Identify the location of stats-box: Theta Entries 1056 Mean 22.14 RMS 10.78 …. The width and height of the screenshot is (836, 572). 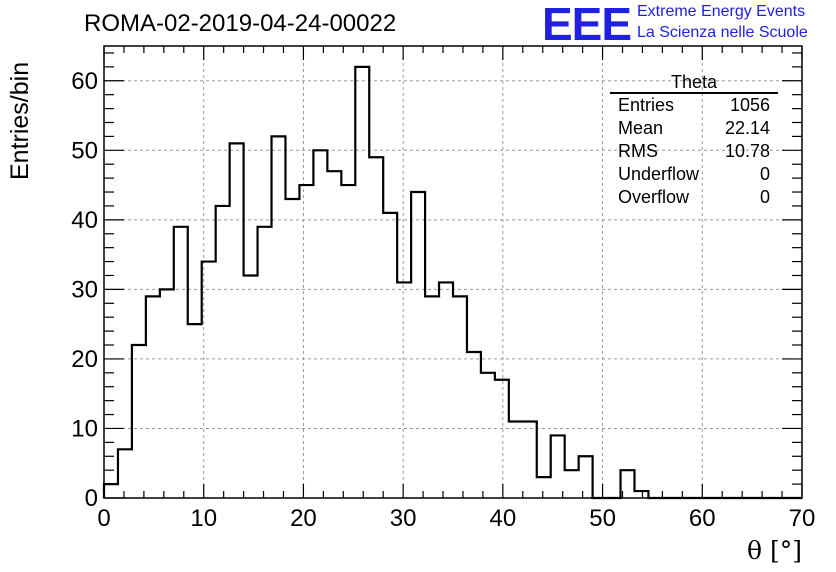
(694, 140).